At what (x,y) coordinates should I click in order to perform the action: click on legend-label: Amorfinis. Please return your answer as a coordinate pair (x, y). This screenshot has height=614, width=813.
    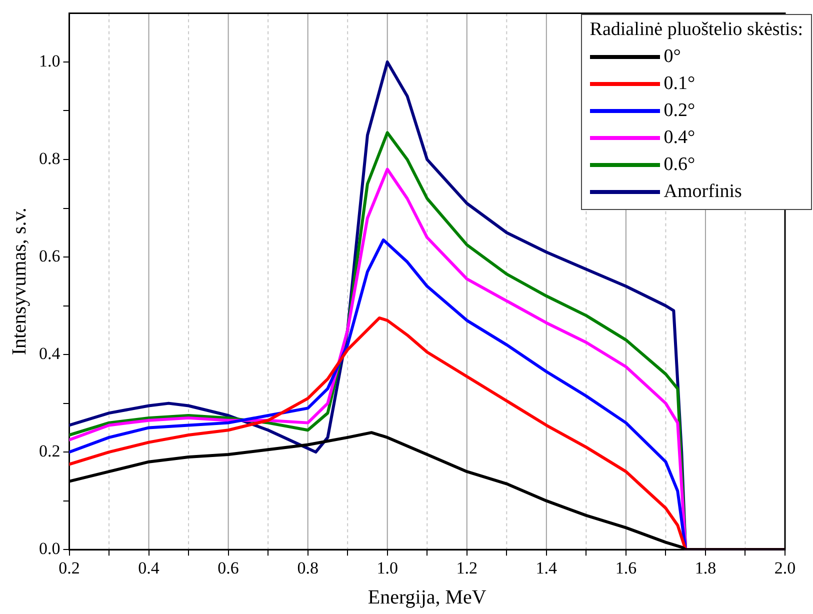
    Looking at the image, I should click on (703, 191).